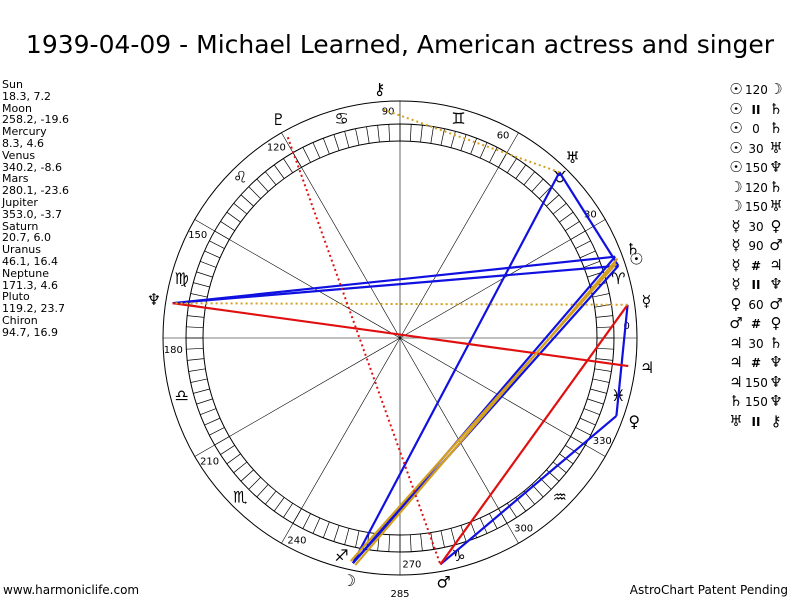 This screenshot has height=600, width=800. Describe the element at coordinates (400, 335) in the screenshot. I see `aspect-line-jupiter-neptune` at that location.